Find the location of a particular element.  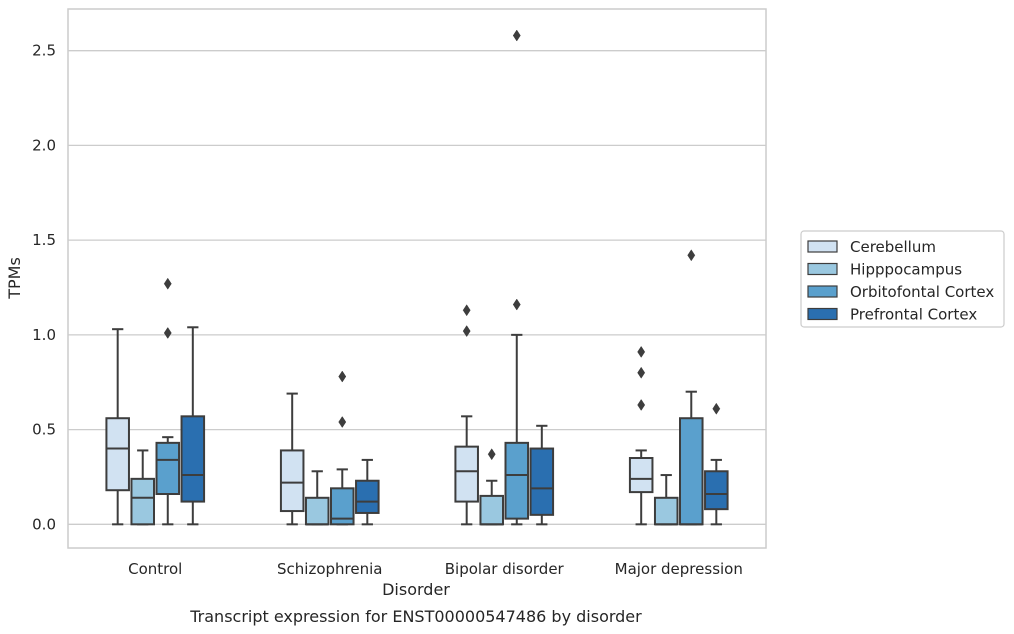

y-tick-labels: 0.0 0.5 1.0 1.5 2.0 2.5 is located at coordinates (44, 288).